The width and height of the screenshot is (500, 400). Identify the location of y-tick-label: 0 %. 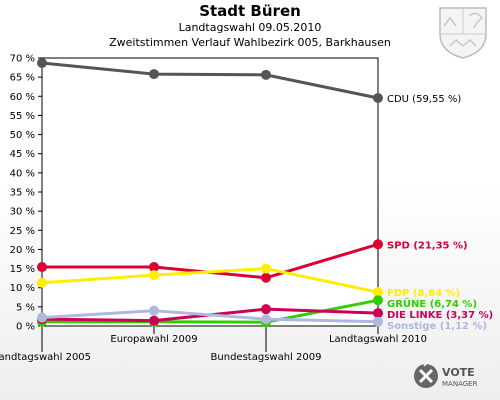
(25, 327).